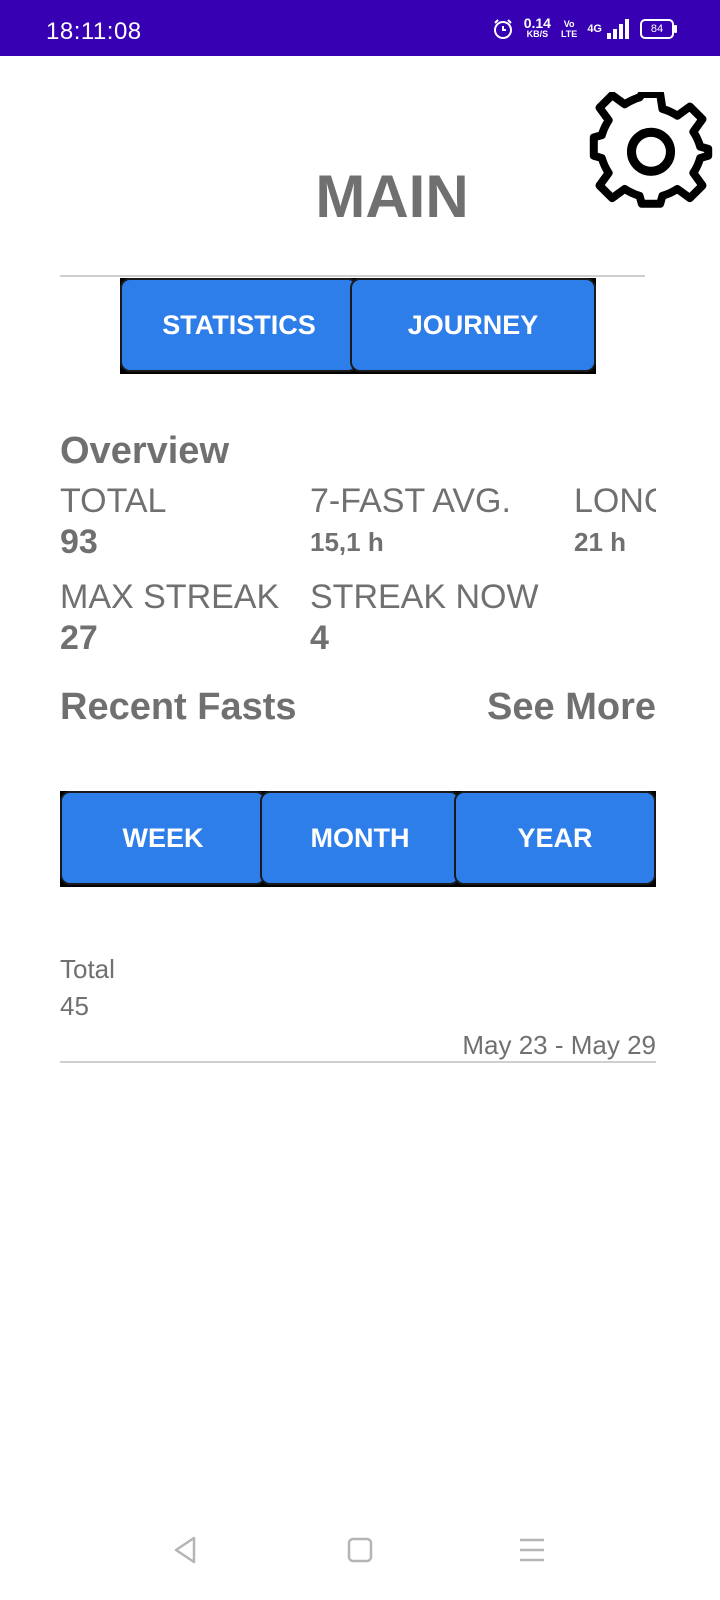 This screenshot has width=720, height=1600. Describe the element at coordinates (569, 24) in the screenshot. I see `volte-top: Vo` at that location.